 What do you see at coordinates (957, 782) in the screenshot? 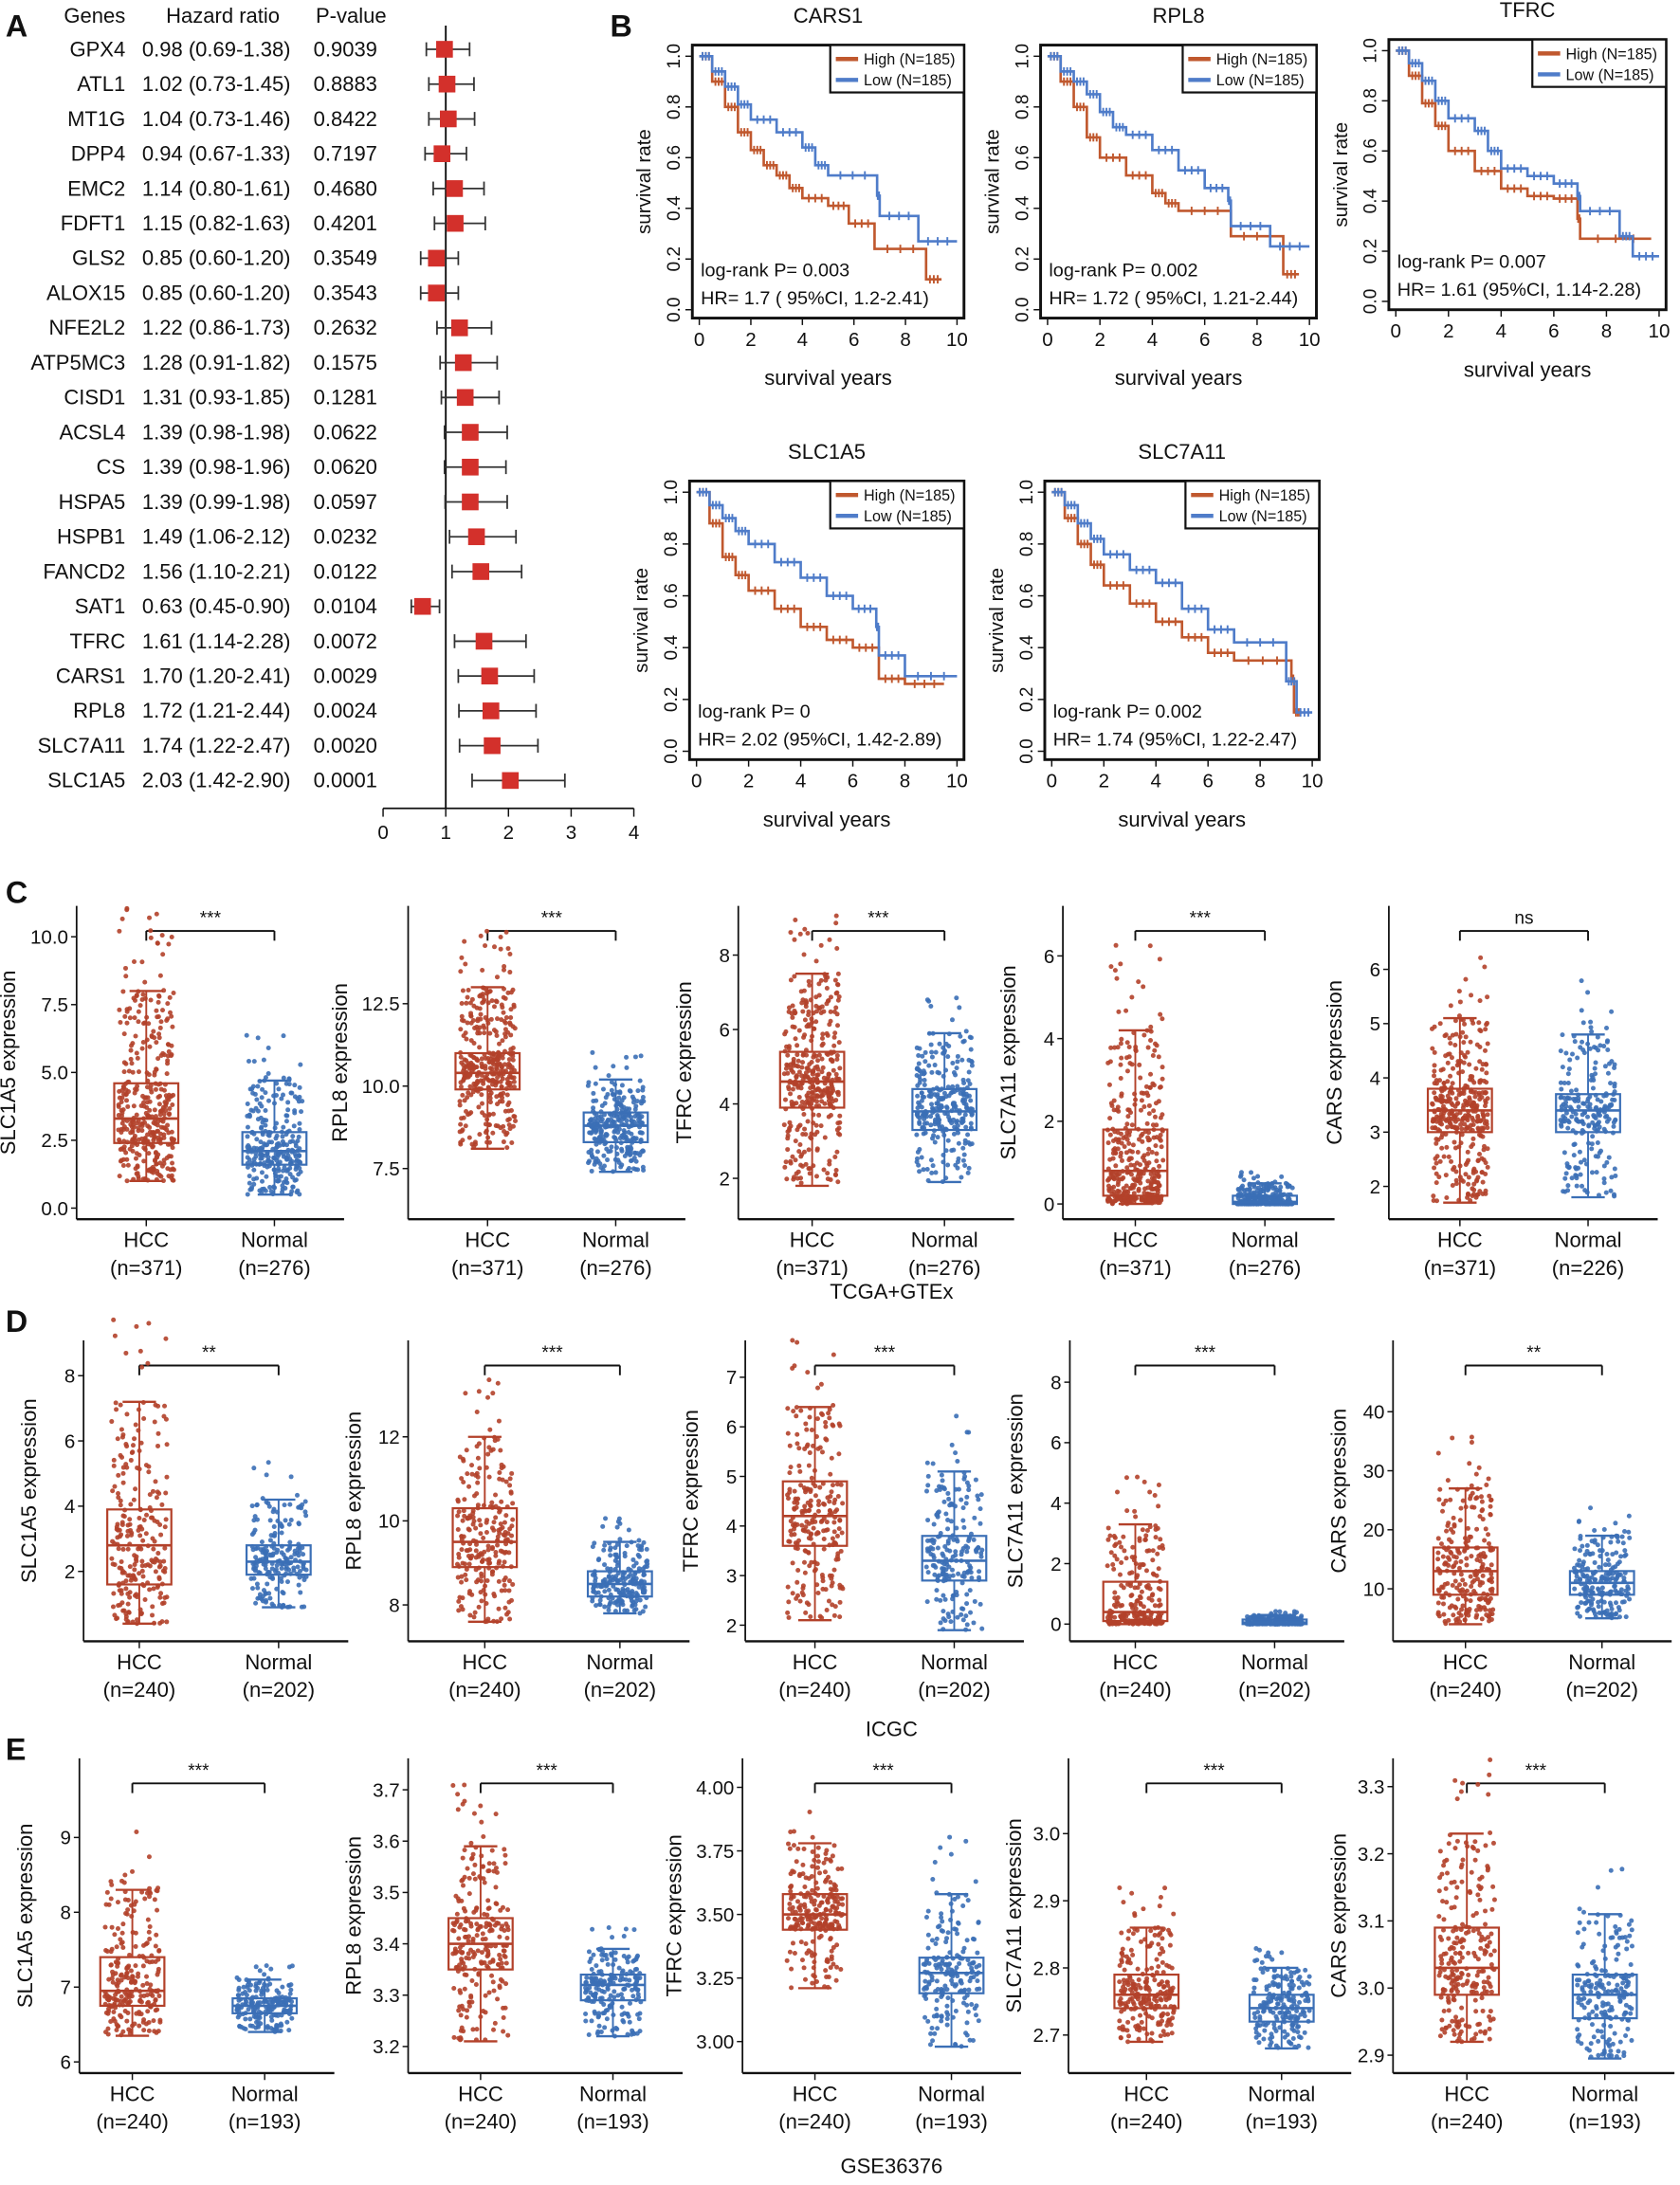
I see `x-tick-label: 10` at bounding box center [957, 782].